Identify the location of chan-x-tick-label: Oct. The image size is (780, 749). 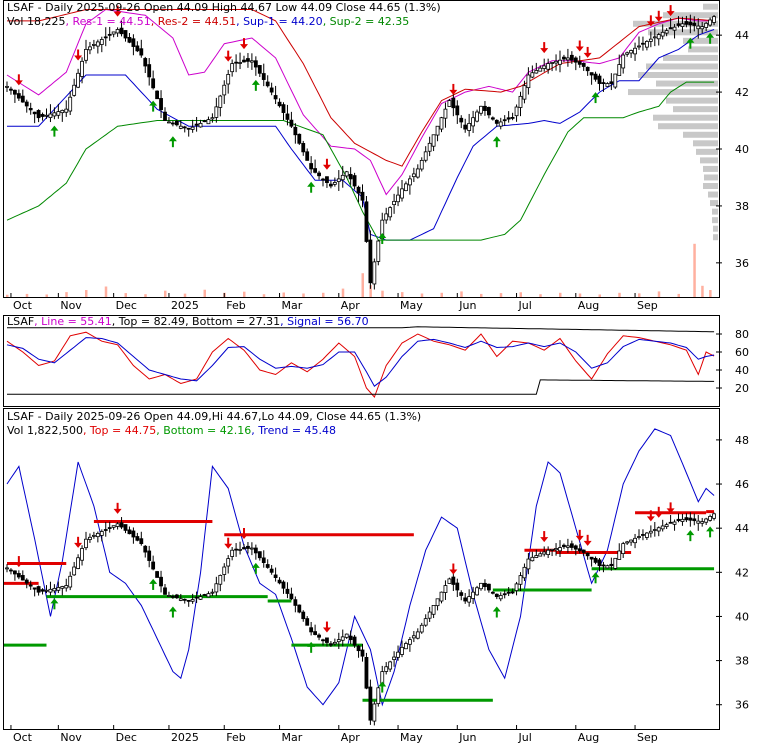
(23, 737).